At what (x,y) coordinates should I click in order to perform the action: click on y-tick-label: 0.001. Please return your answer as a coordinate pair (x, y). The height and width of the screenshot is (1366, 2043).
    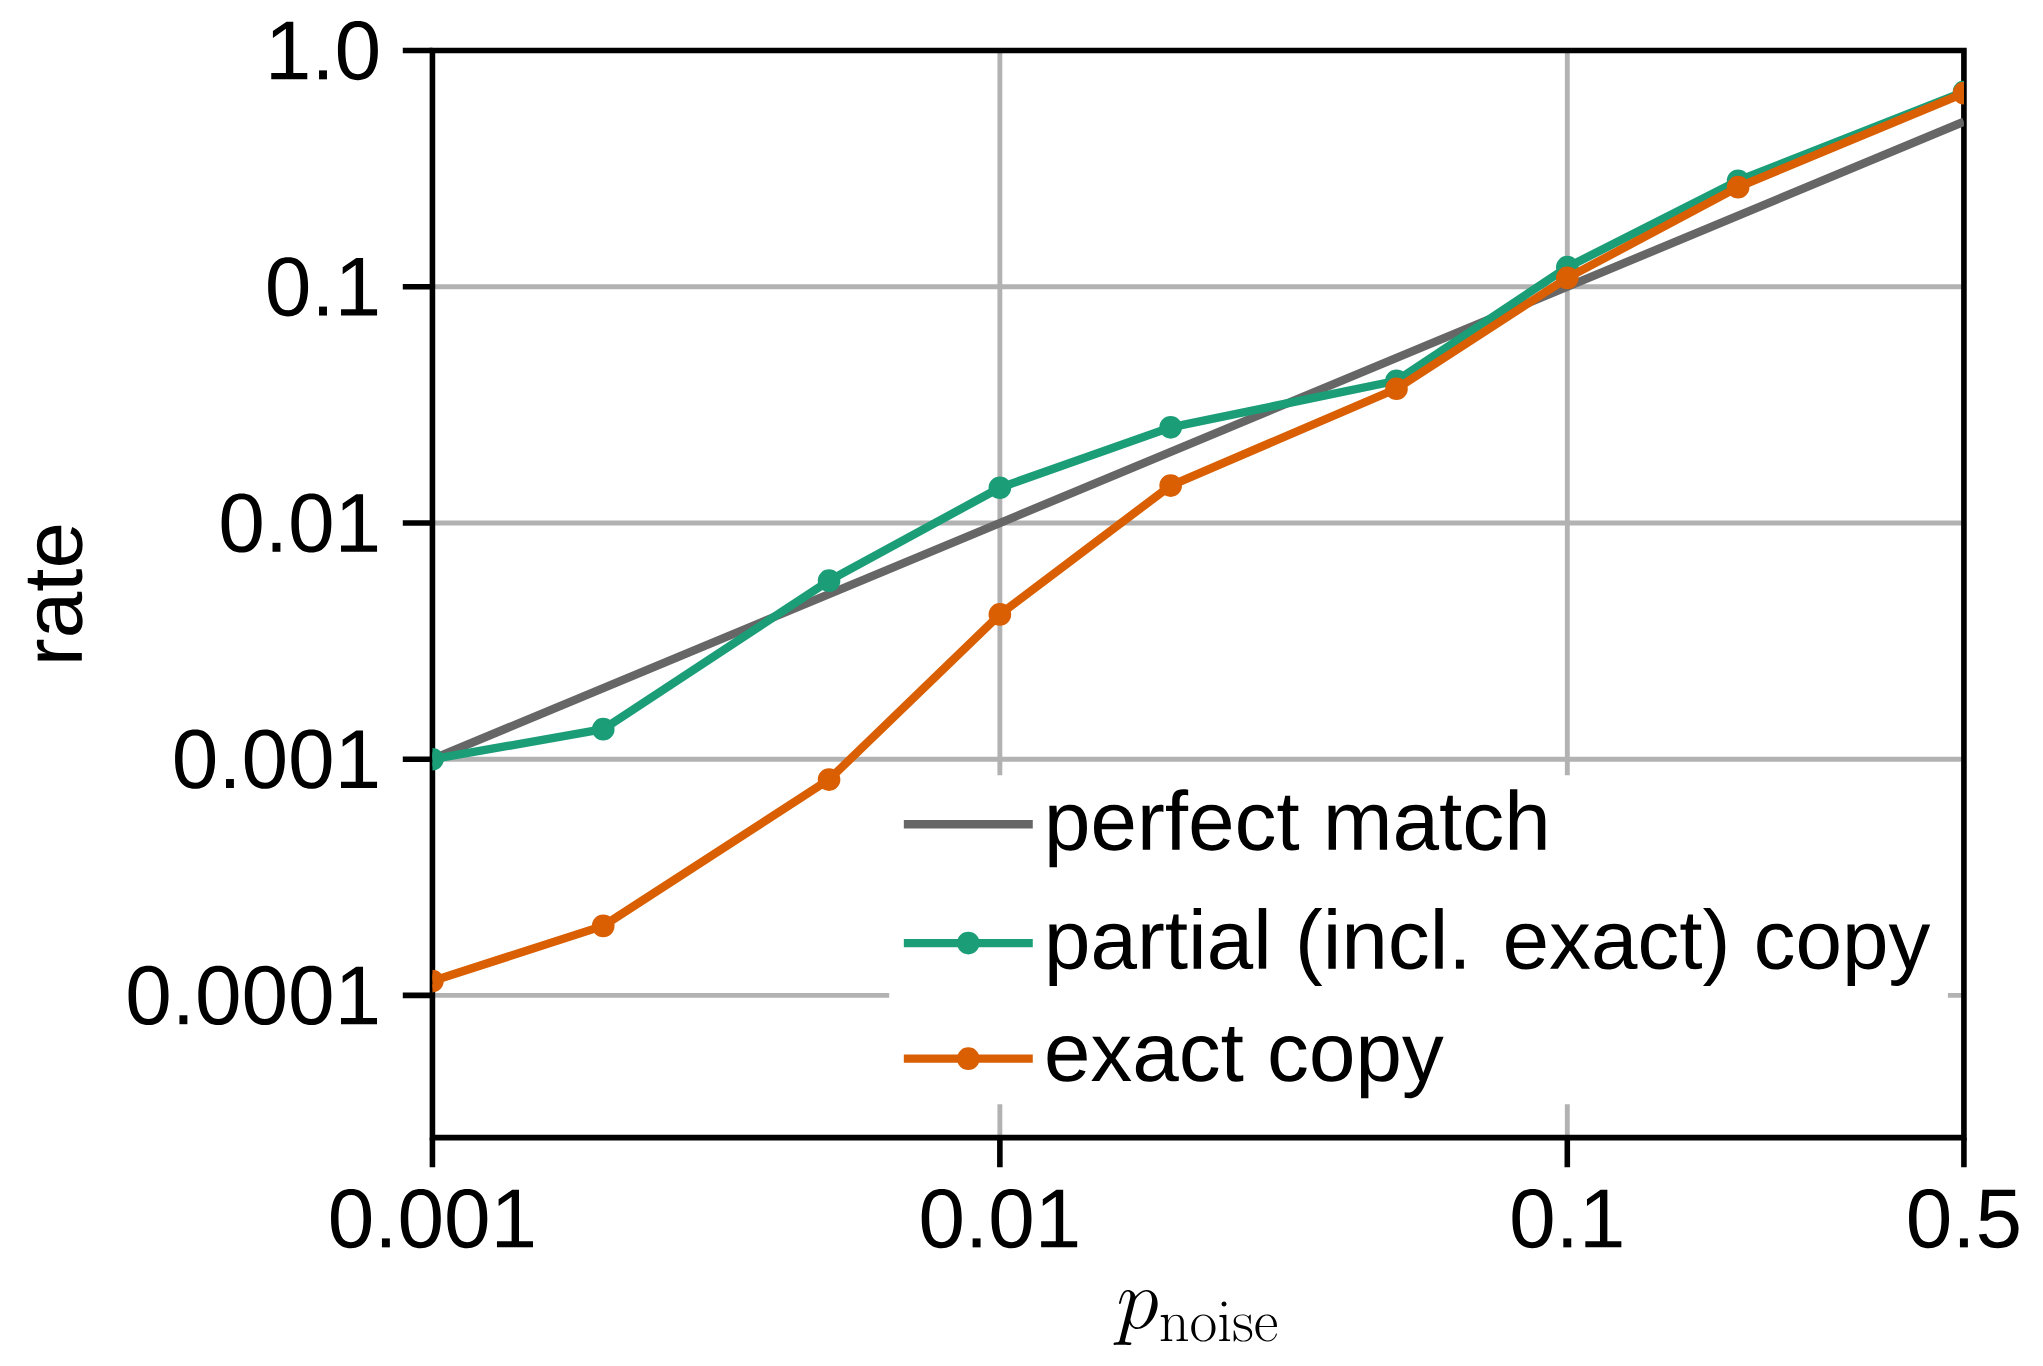
    Looking at the image, I should click on (276, 759).